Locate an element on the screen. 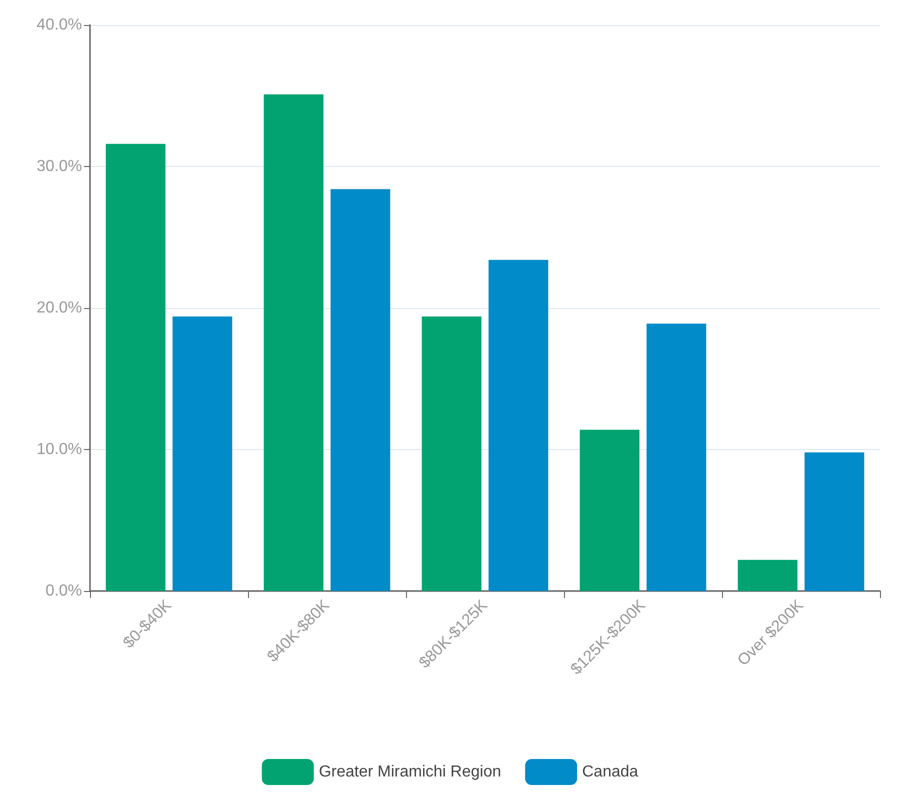 The width and height of the screenshot is (900, 796). y-tick-label: 30.0% is located at coordinates (59, 166).